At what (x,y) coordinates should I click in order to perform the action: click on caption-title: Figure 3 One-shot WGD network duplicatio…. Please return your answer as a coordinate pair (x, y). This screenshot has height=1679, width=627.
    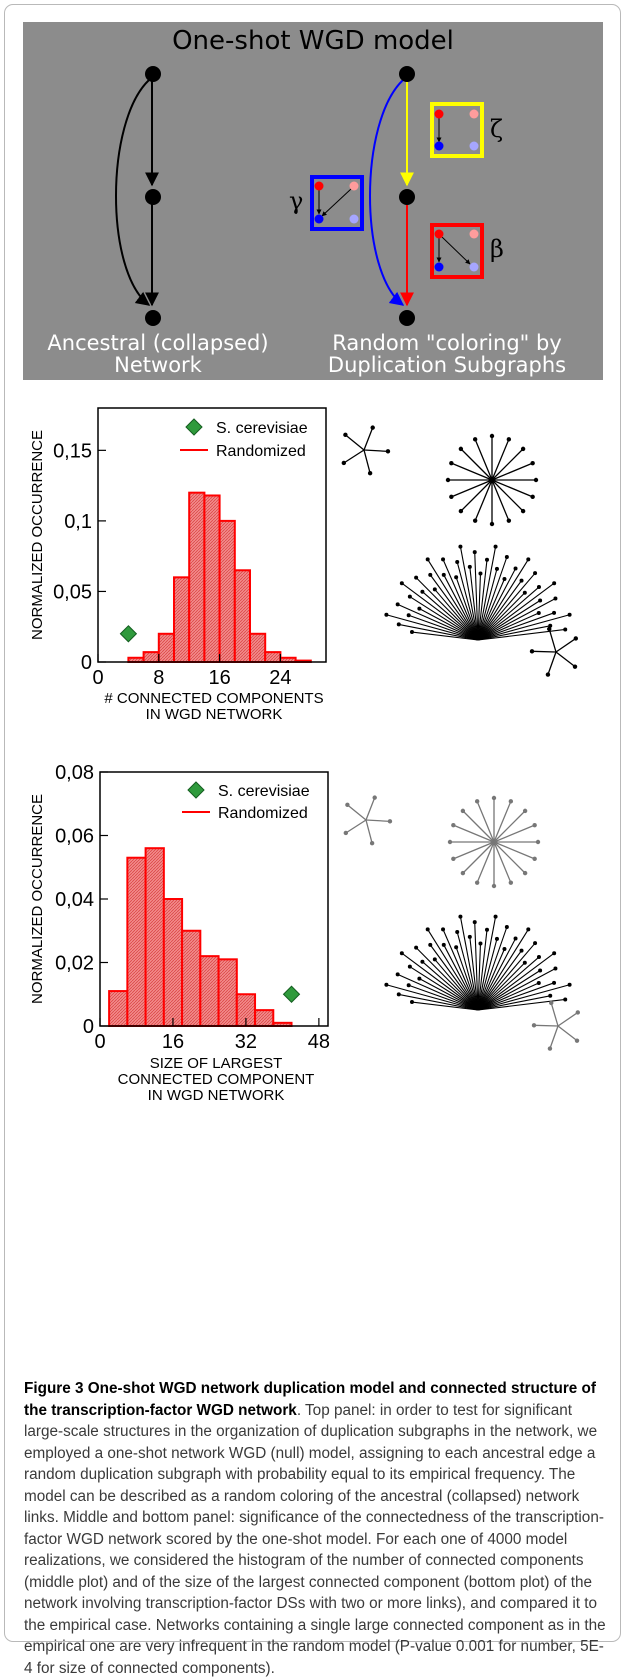
    Looking at the image, I should click on (310, 1399).